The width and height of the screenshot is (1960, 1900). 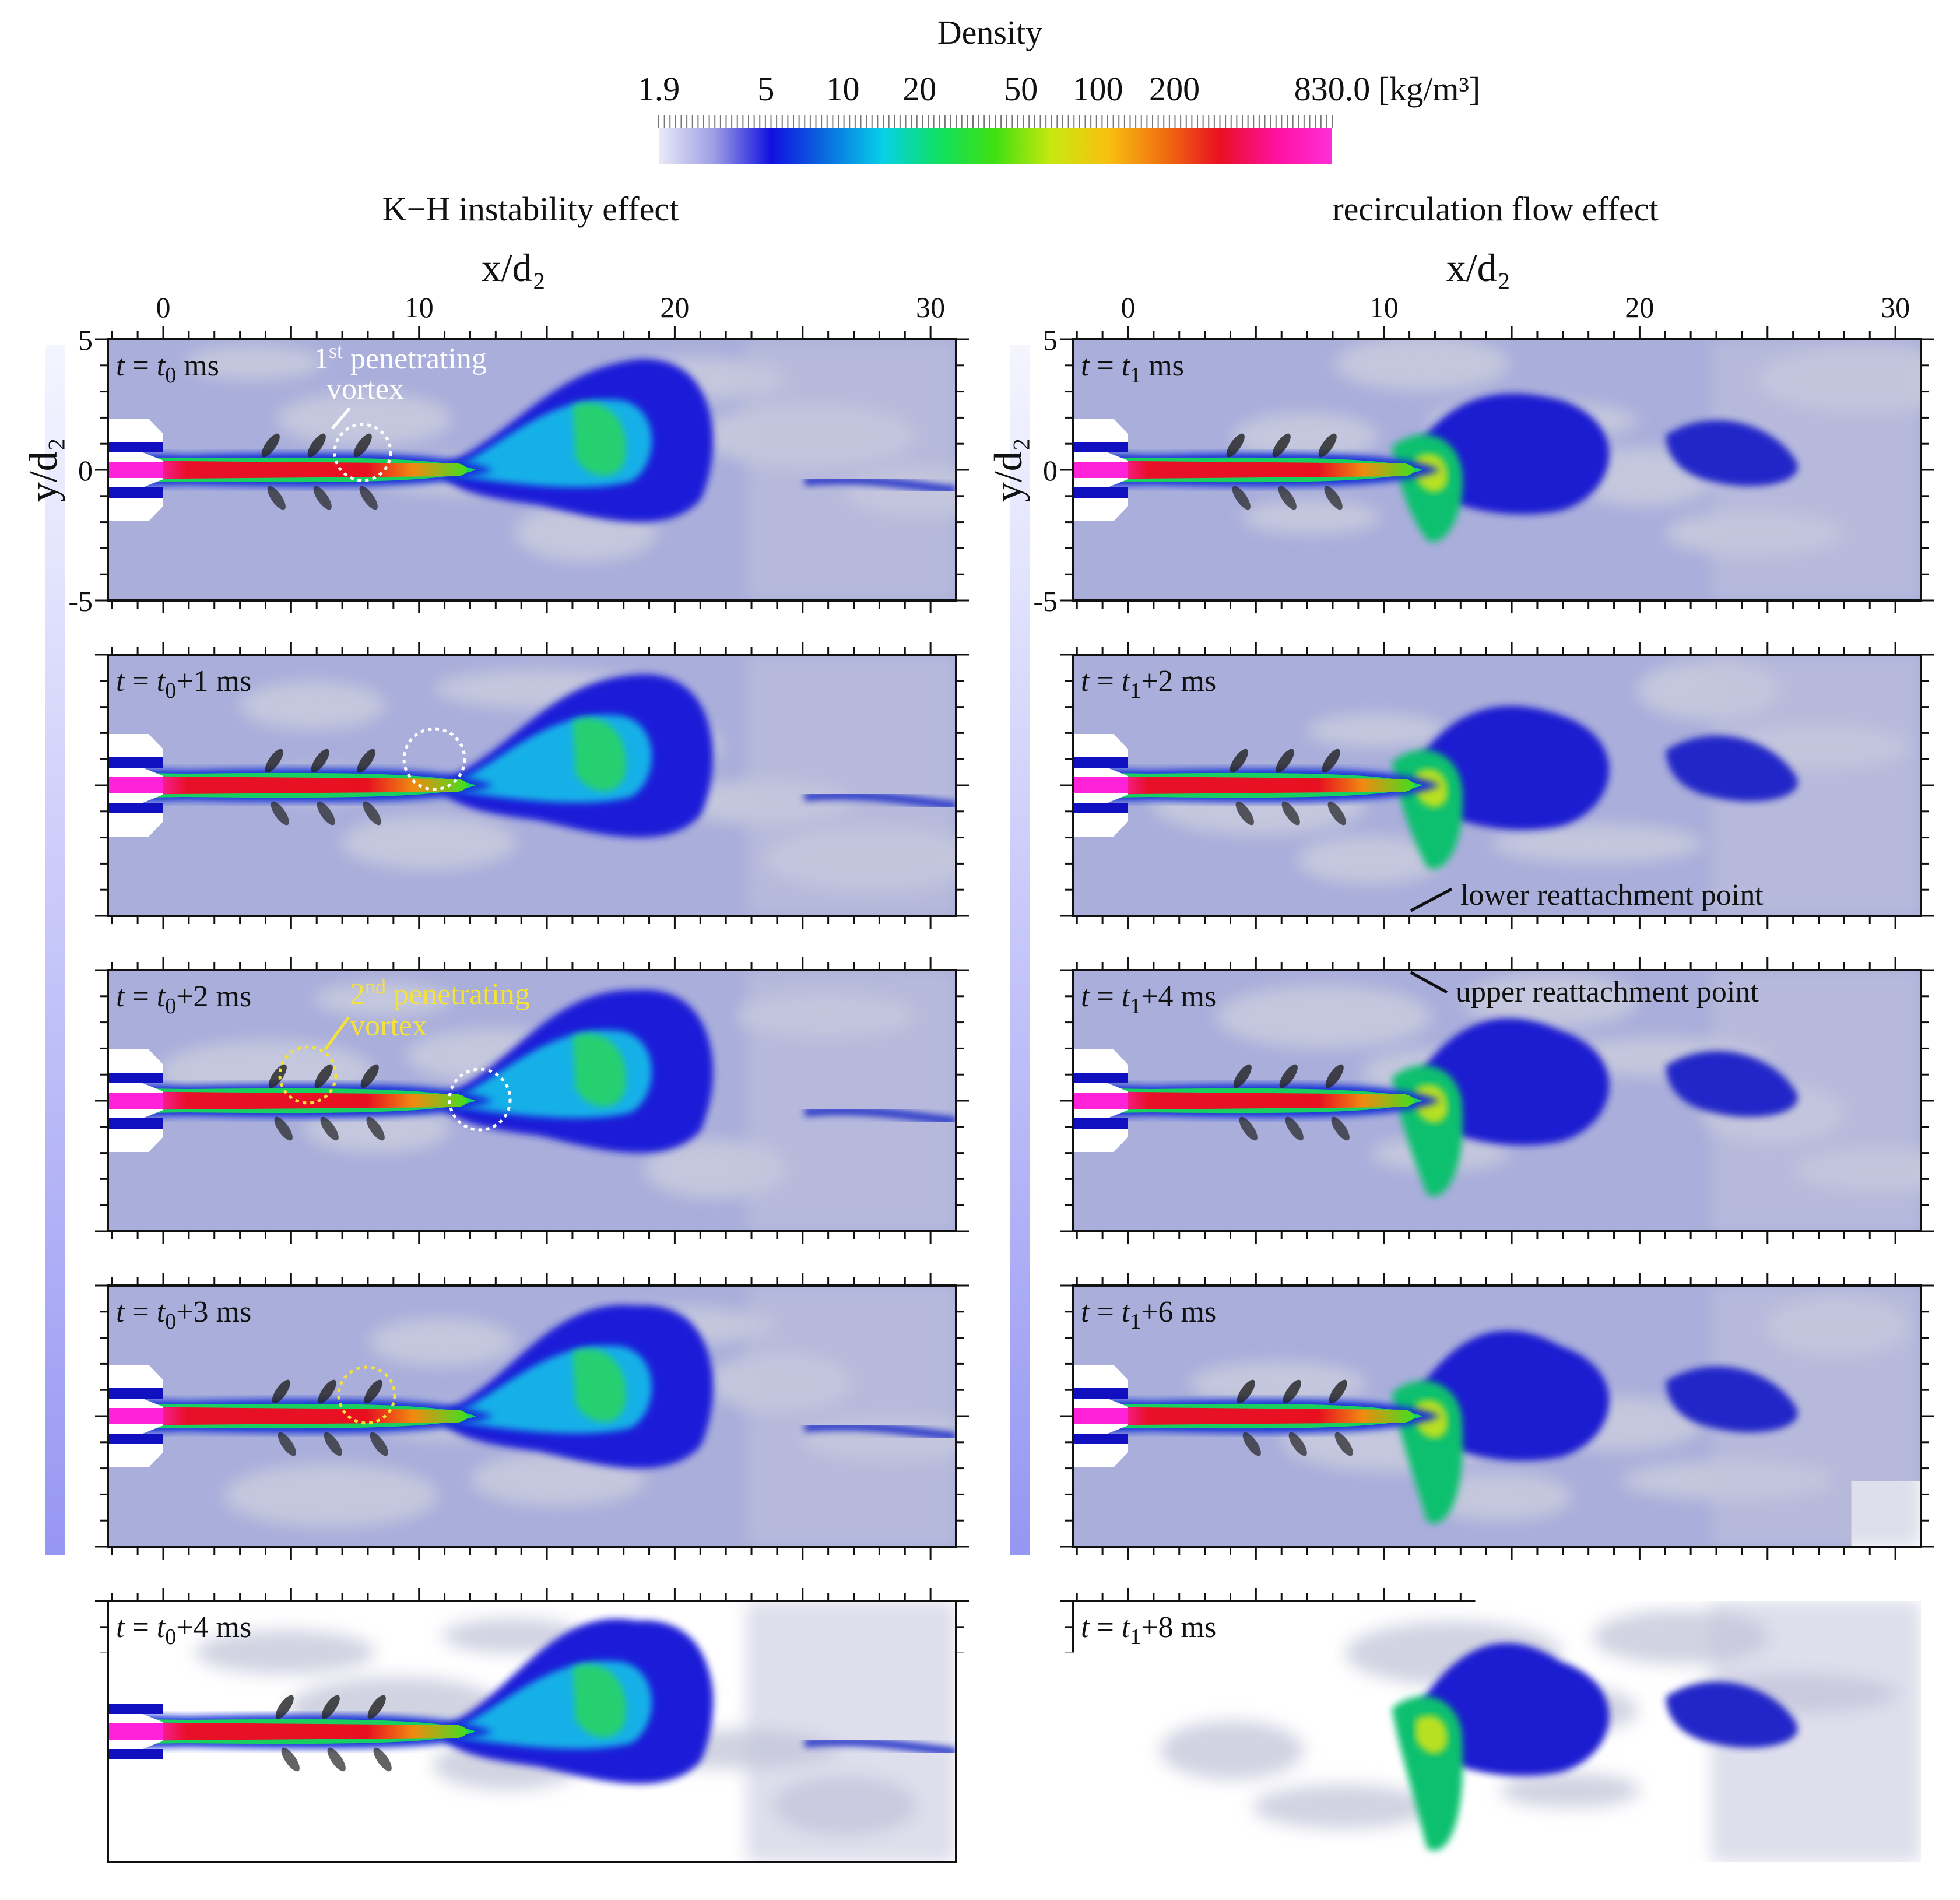 What do you see at coordinates (532, 1732) in the screenshot?
I see `flow-panel: t = t0+4 ms` at bounding box center [532, 1732].